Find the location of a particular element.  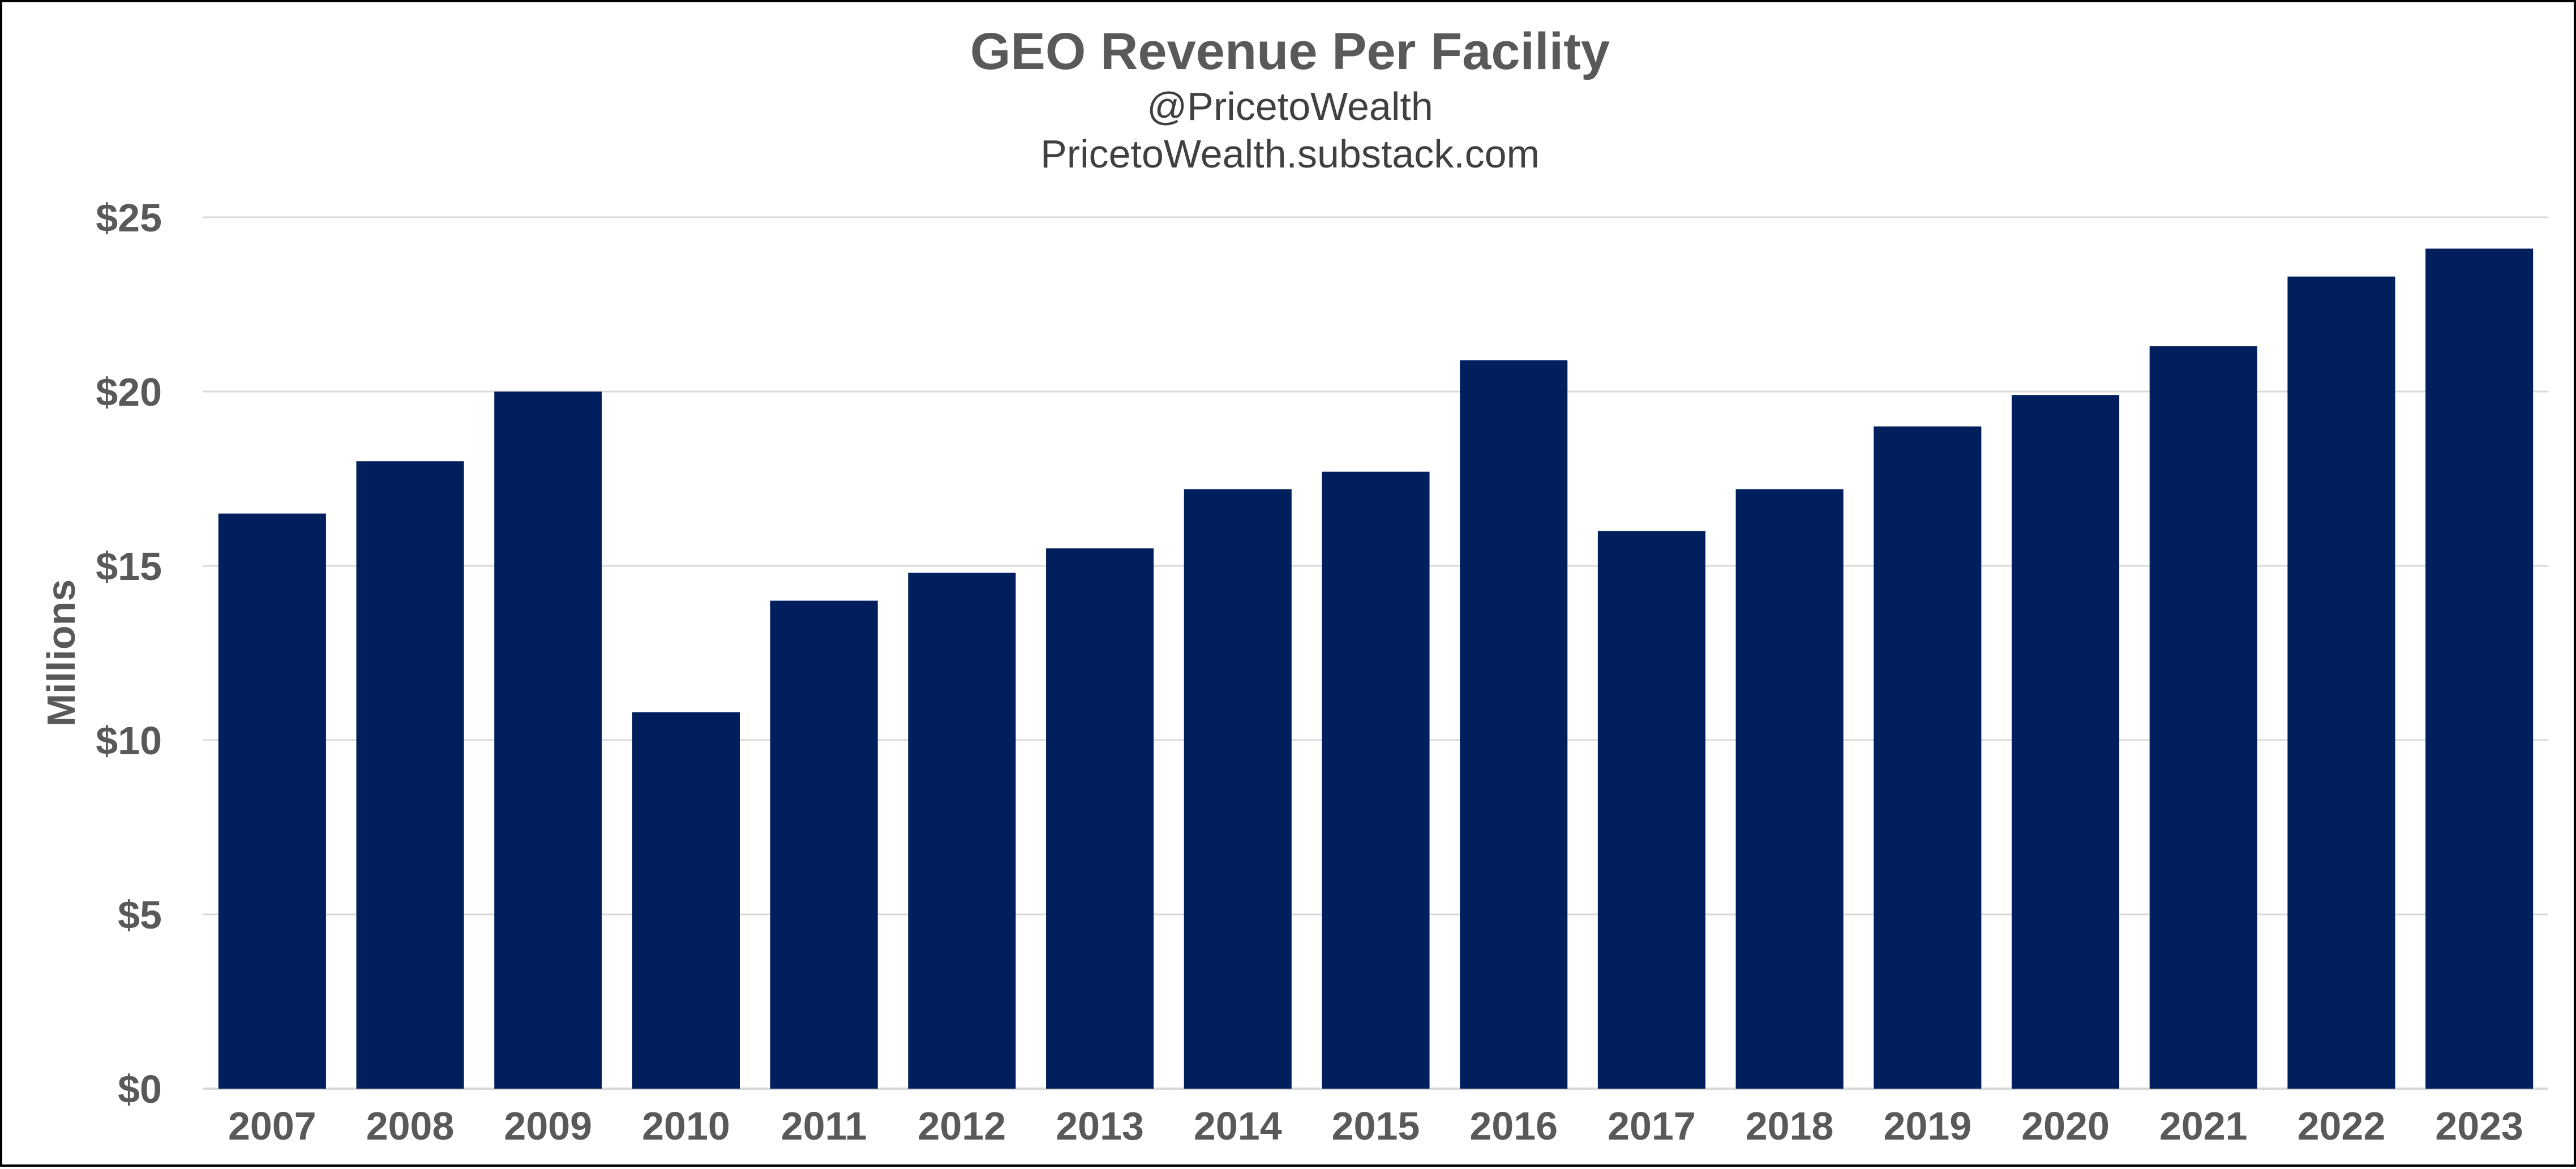

x-tick-label: 2016 is located at coordinates (1513, 1126).